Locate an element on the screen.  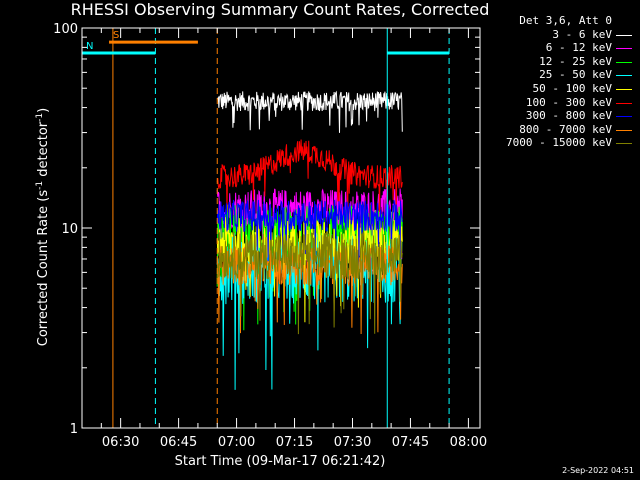
legend-item-label: 7000 - 15000 keV is located at coordinates (559, 143).